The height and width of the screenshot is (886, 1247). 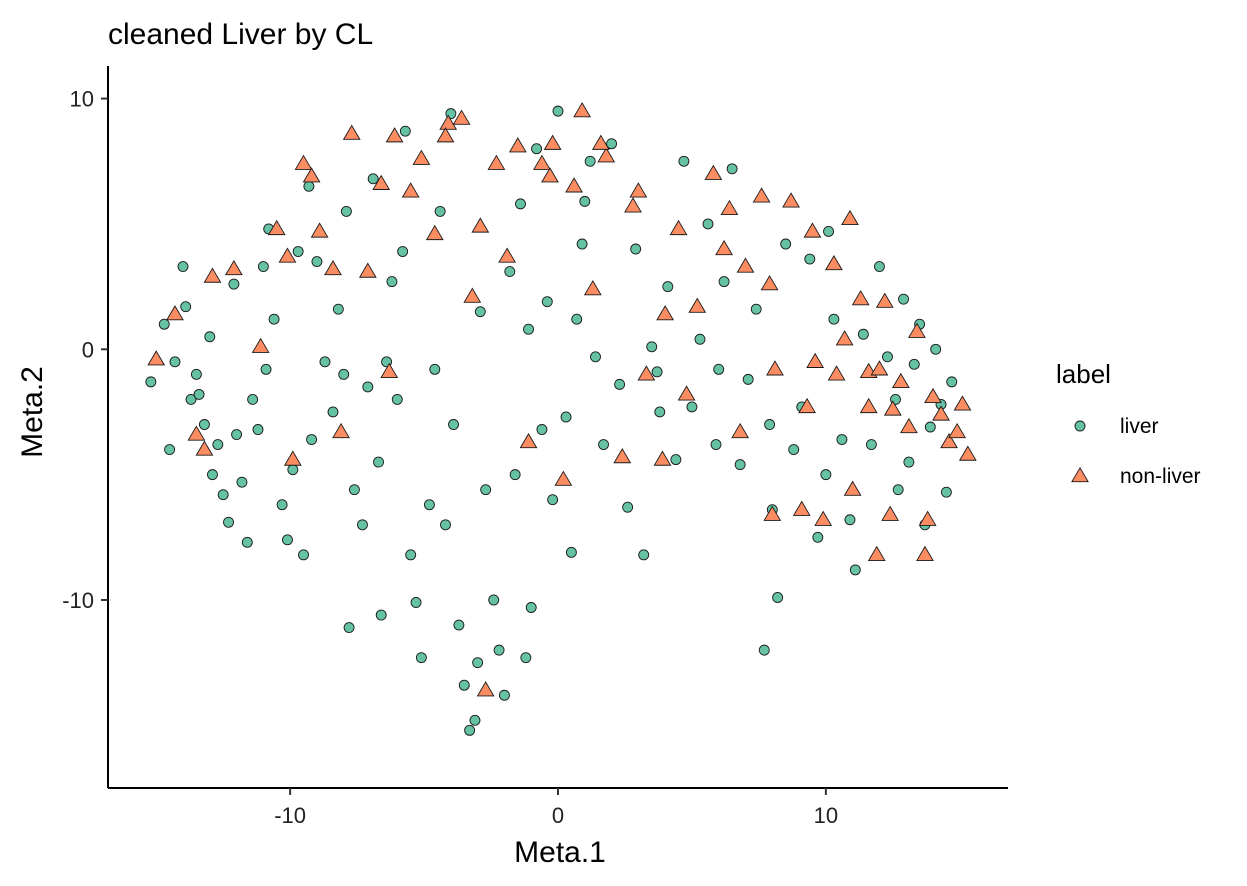 What do you see at coordinates (1139, 426) in the screenshot?
I see `legend-label-liver: liver` at bounding box center [1139, 426].